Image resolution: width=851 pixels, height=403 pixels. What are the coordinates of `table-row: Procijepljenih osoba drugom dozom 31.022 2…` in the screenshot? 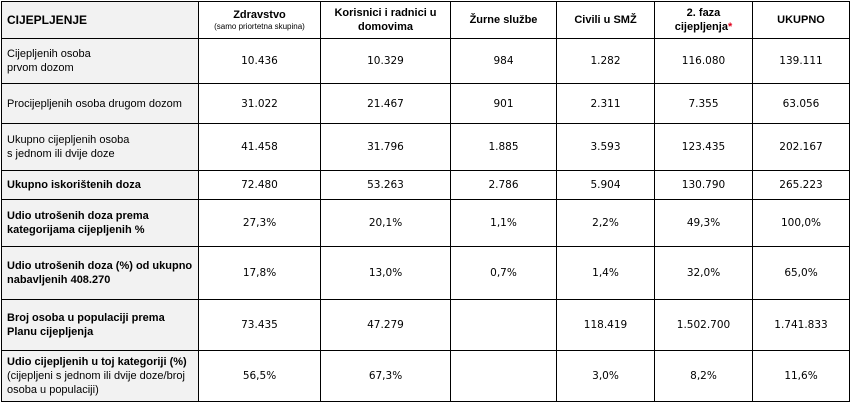 It's located at (425, 103).